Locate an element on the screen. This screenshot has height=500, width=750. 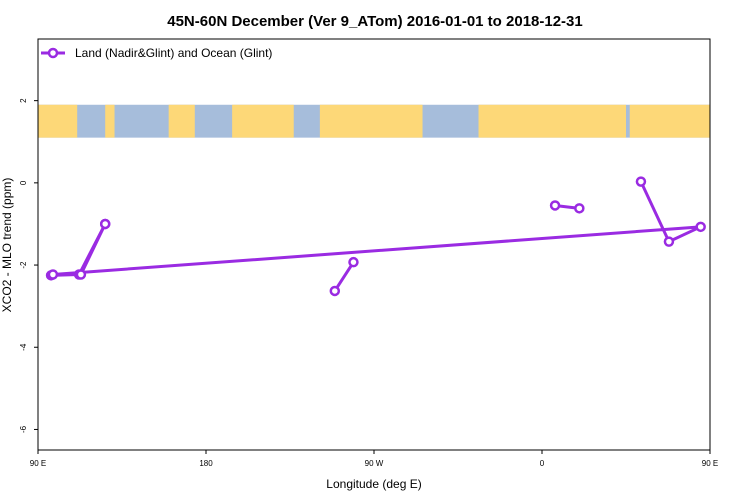
y-axis: 2 0 -2 -4 -6 is located at coordinates (28, 265).